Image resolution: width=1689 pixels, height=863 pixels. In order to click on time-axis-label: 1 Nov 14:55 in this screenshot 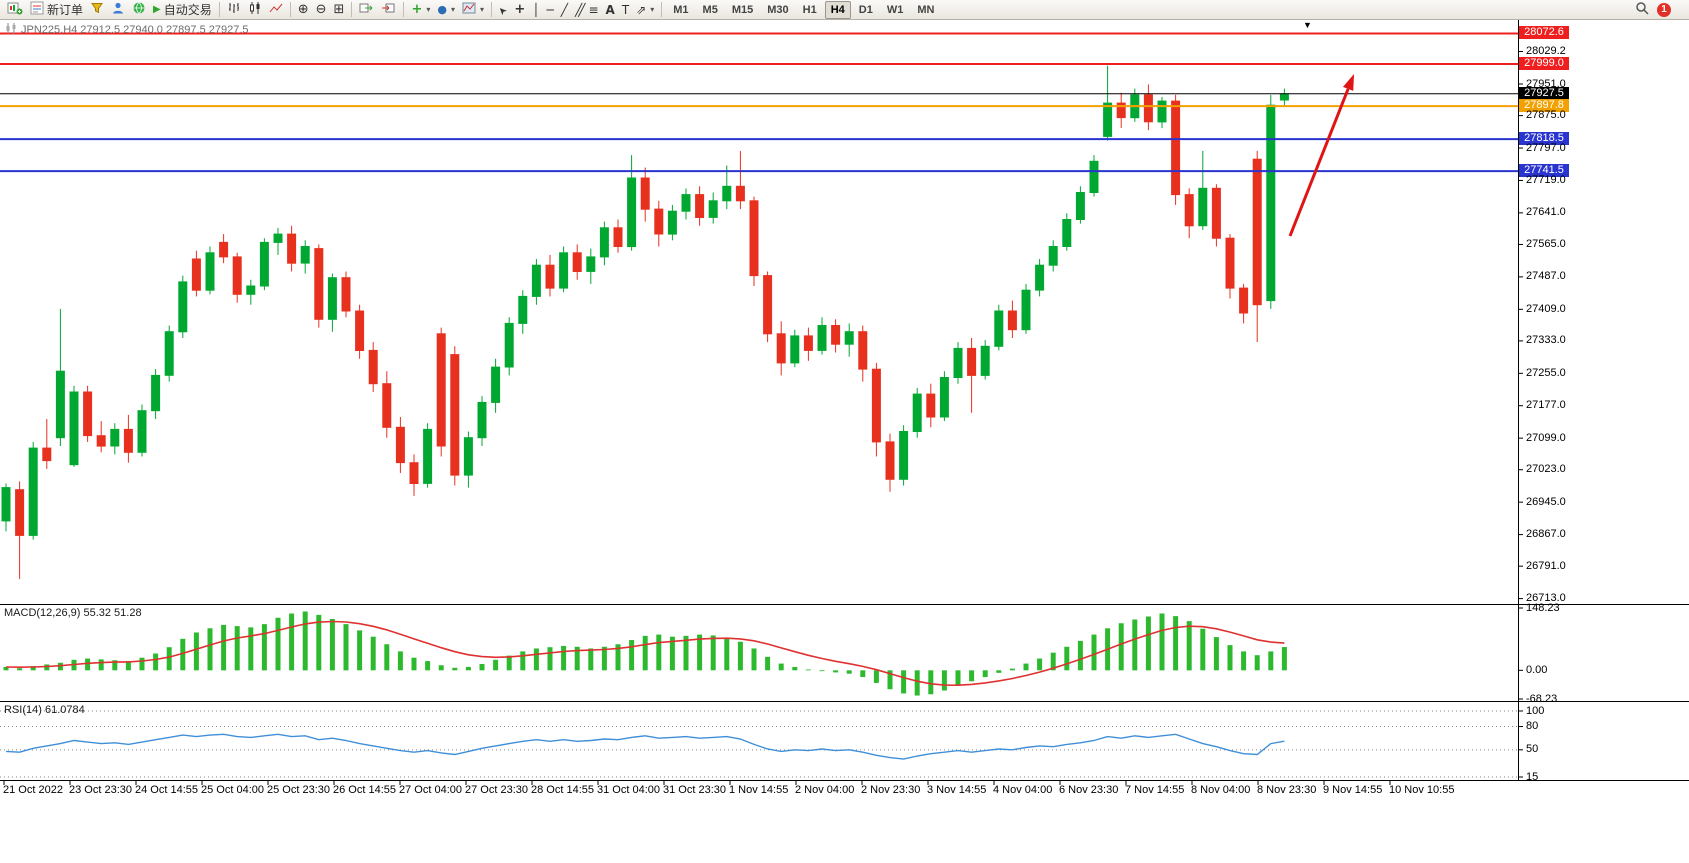, I will do `click(759, 790)`.